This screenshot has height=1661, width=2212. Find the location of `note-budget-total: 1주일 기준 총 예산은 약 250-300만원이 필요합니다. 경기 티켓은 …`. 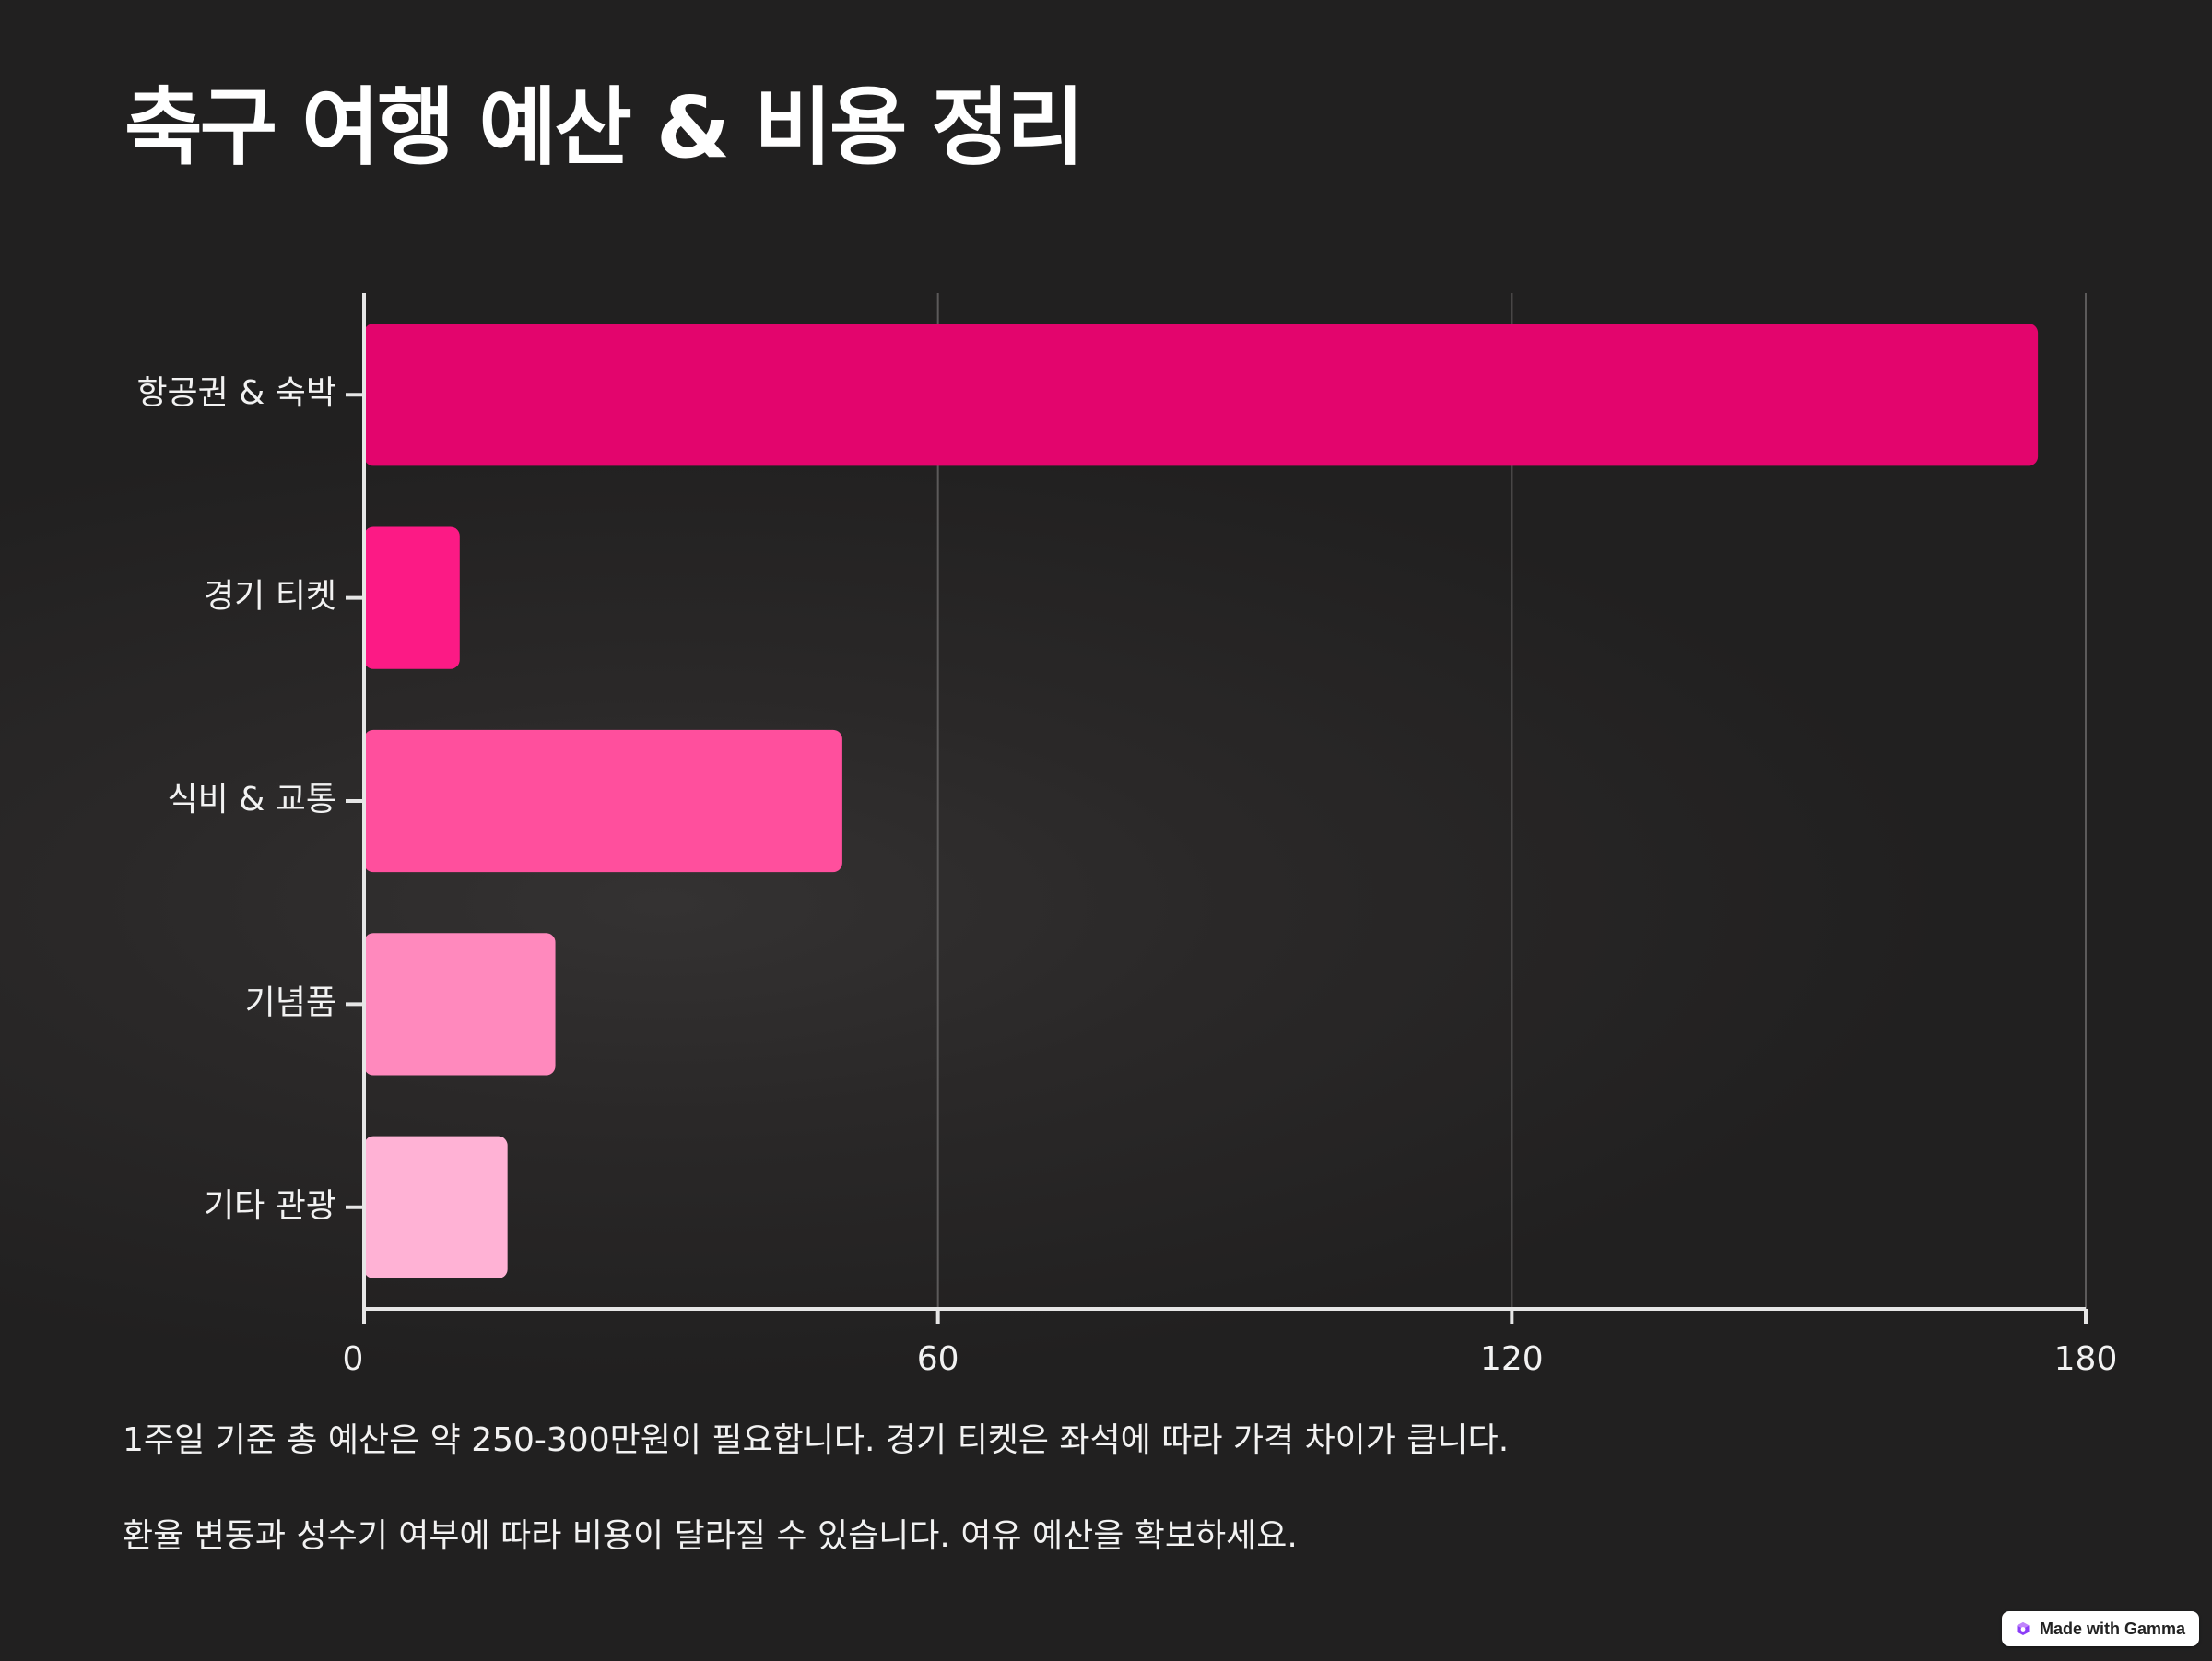

note-budget-total: 1주일 기준 총 예산은 약 250-300만원이 필요합니다. 경기 티켓은 … is located at coordinates (816, 1440).